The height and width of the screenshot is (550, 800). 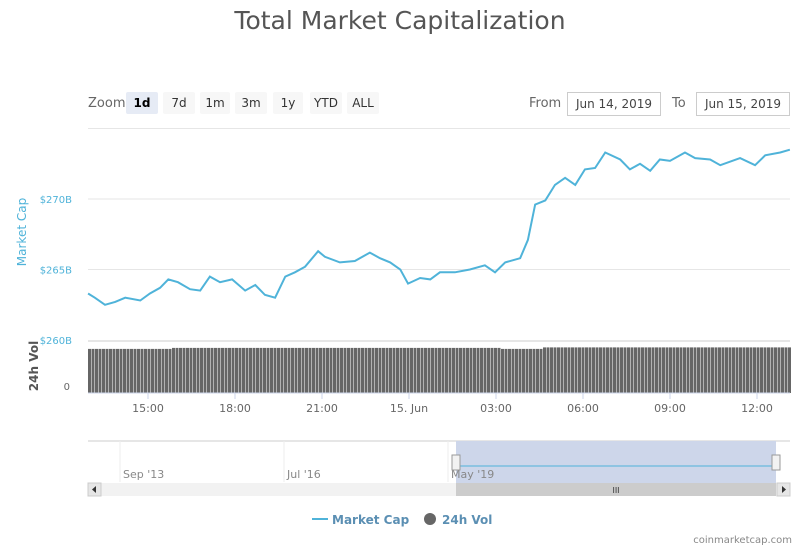 I want to click on zoom-button-1m: 1m, so click(x=215, y=103).